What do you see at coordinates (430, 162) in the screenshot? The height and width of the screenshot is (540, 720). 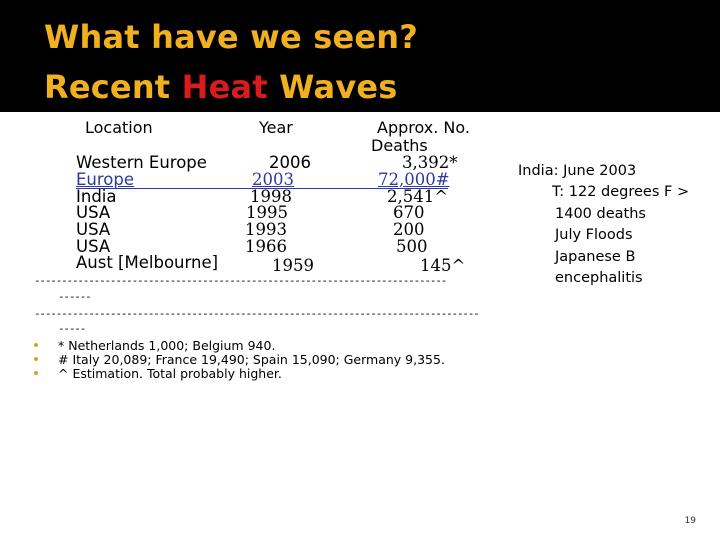 I see `row-deaths: 3,392*` at bounding box center [430, 162].